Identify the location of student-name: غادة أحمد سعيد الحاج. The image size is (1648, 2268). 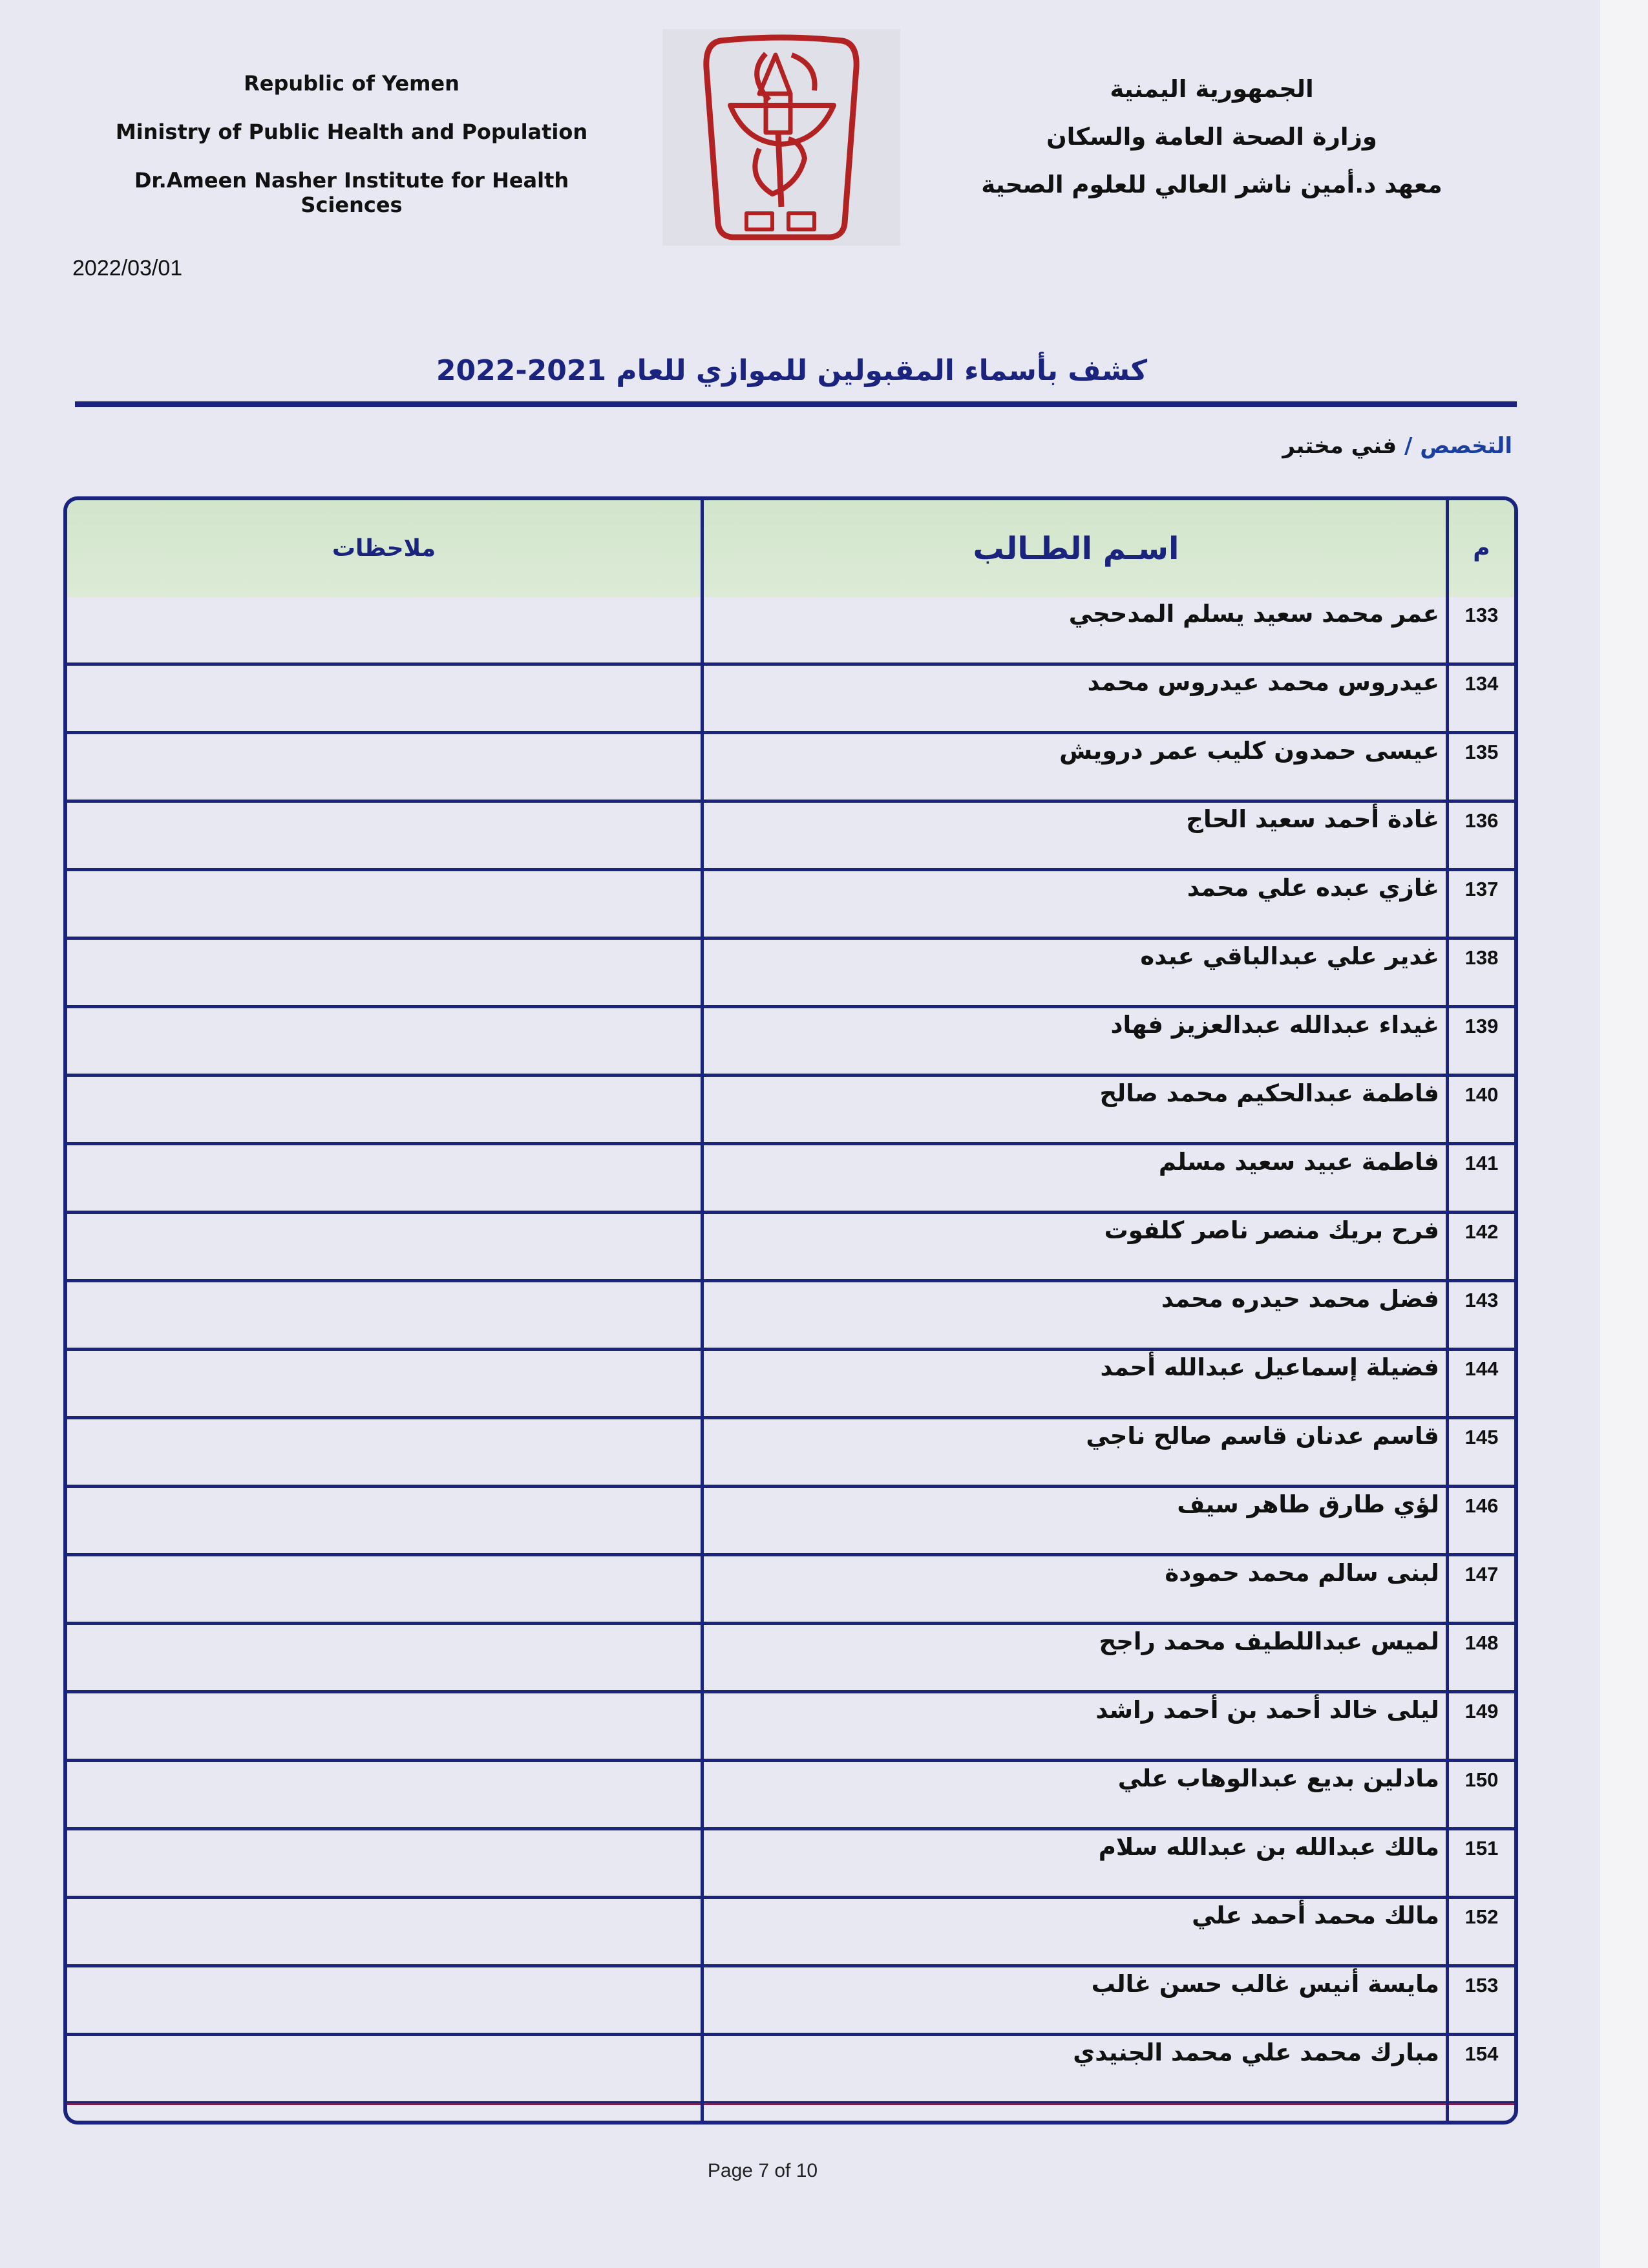
(1312, 819).